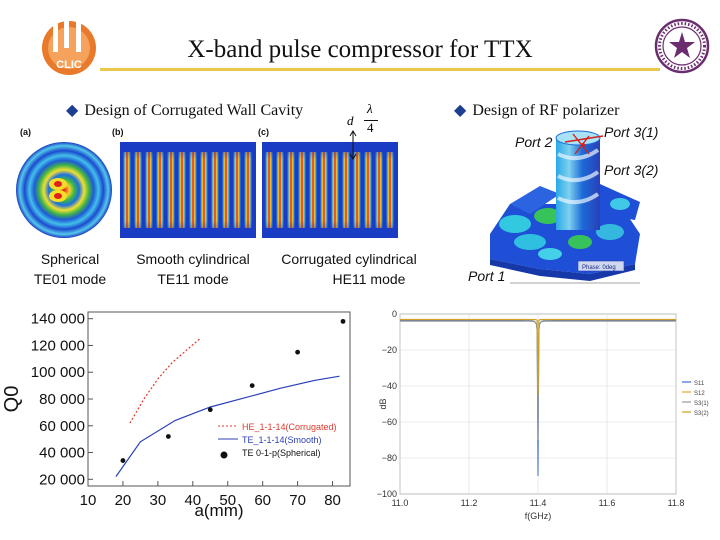 The width and height of the screenshot is (720, 540). What do you see at coordinates (370, 108) in the screenshot?
I see `lambda-label: λ` at bounding box center [370, 108].